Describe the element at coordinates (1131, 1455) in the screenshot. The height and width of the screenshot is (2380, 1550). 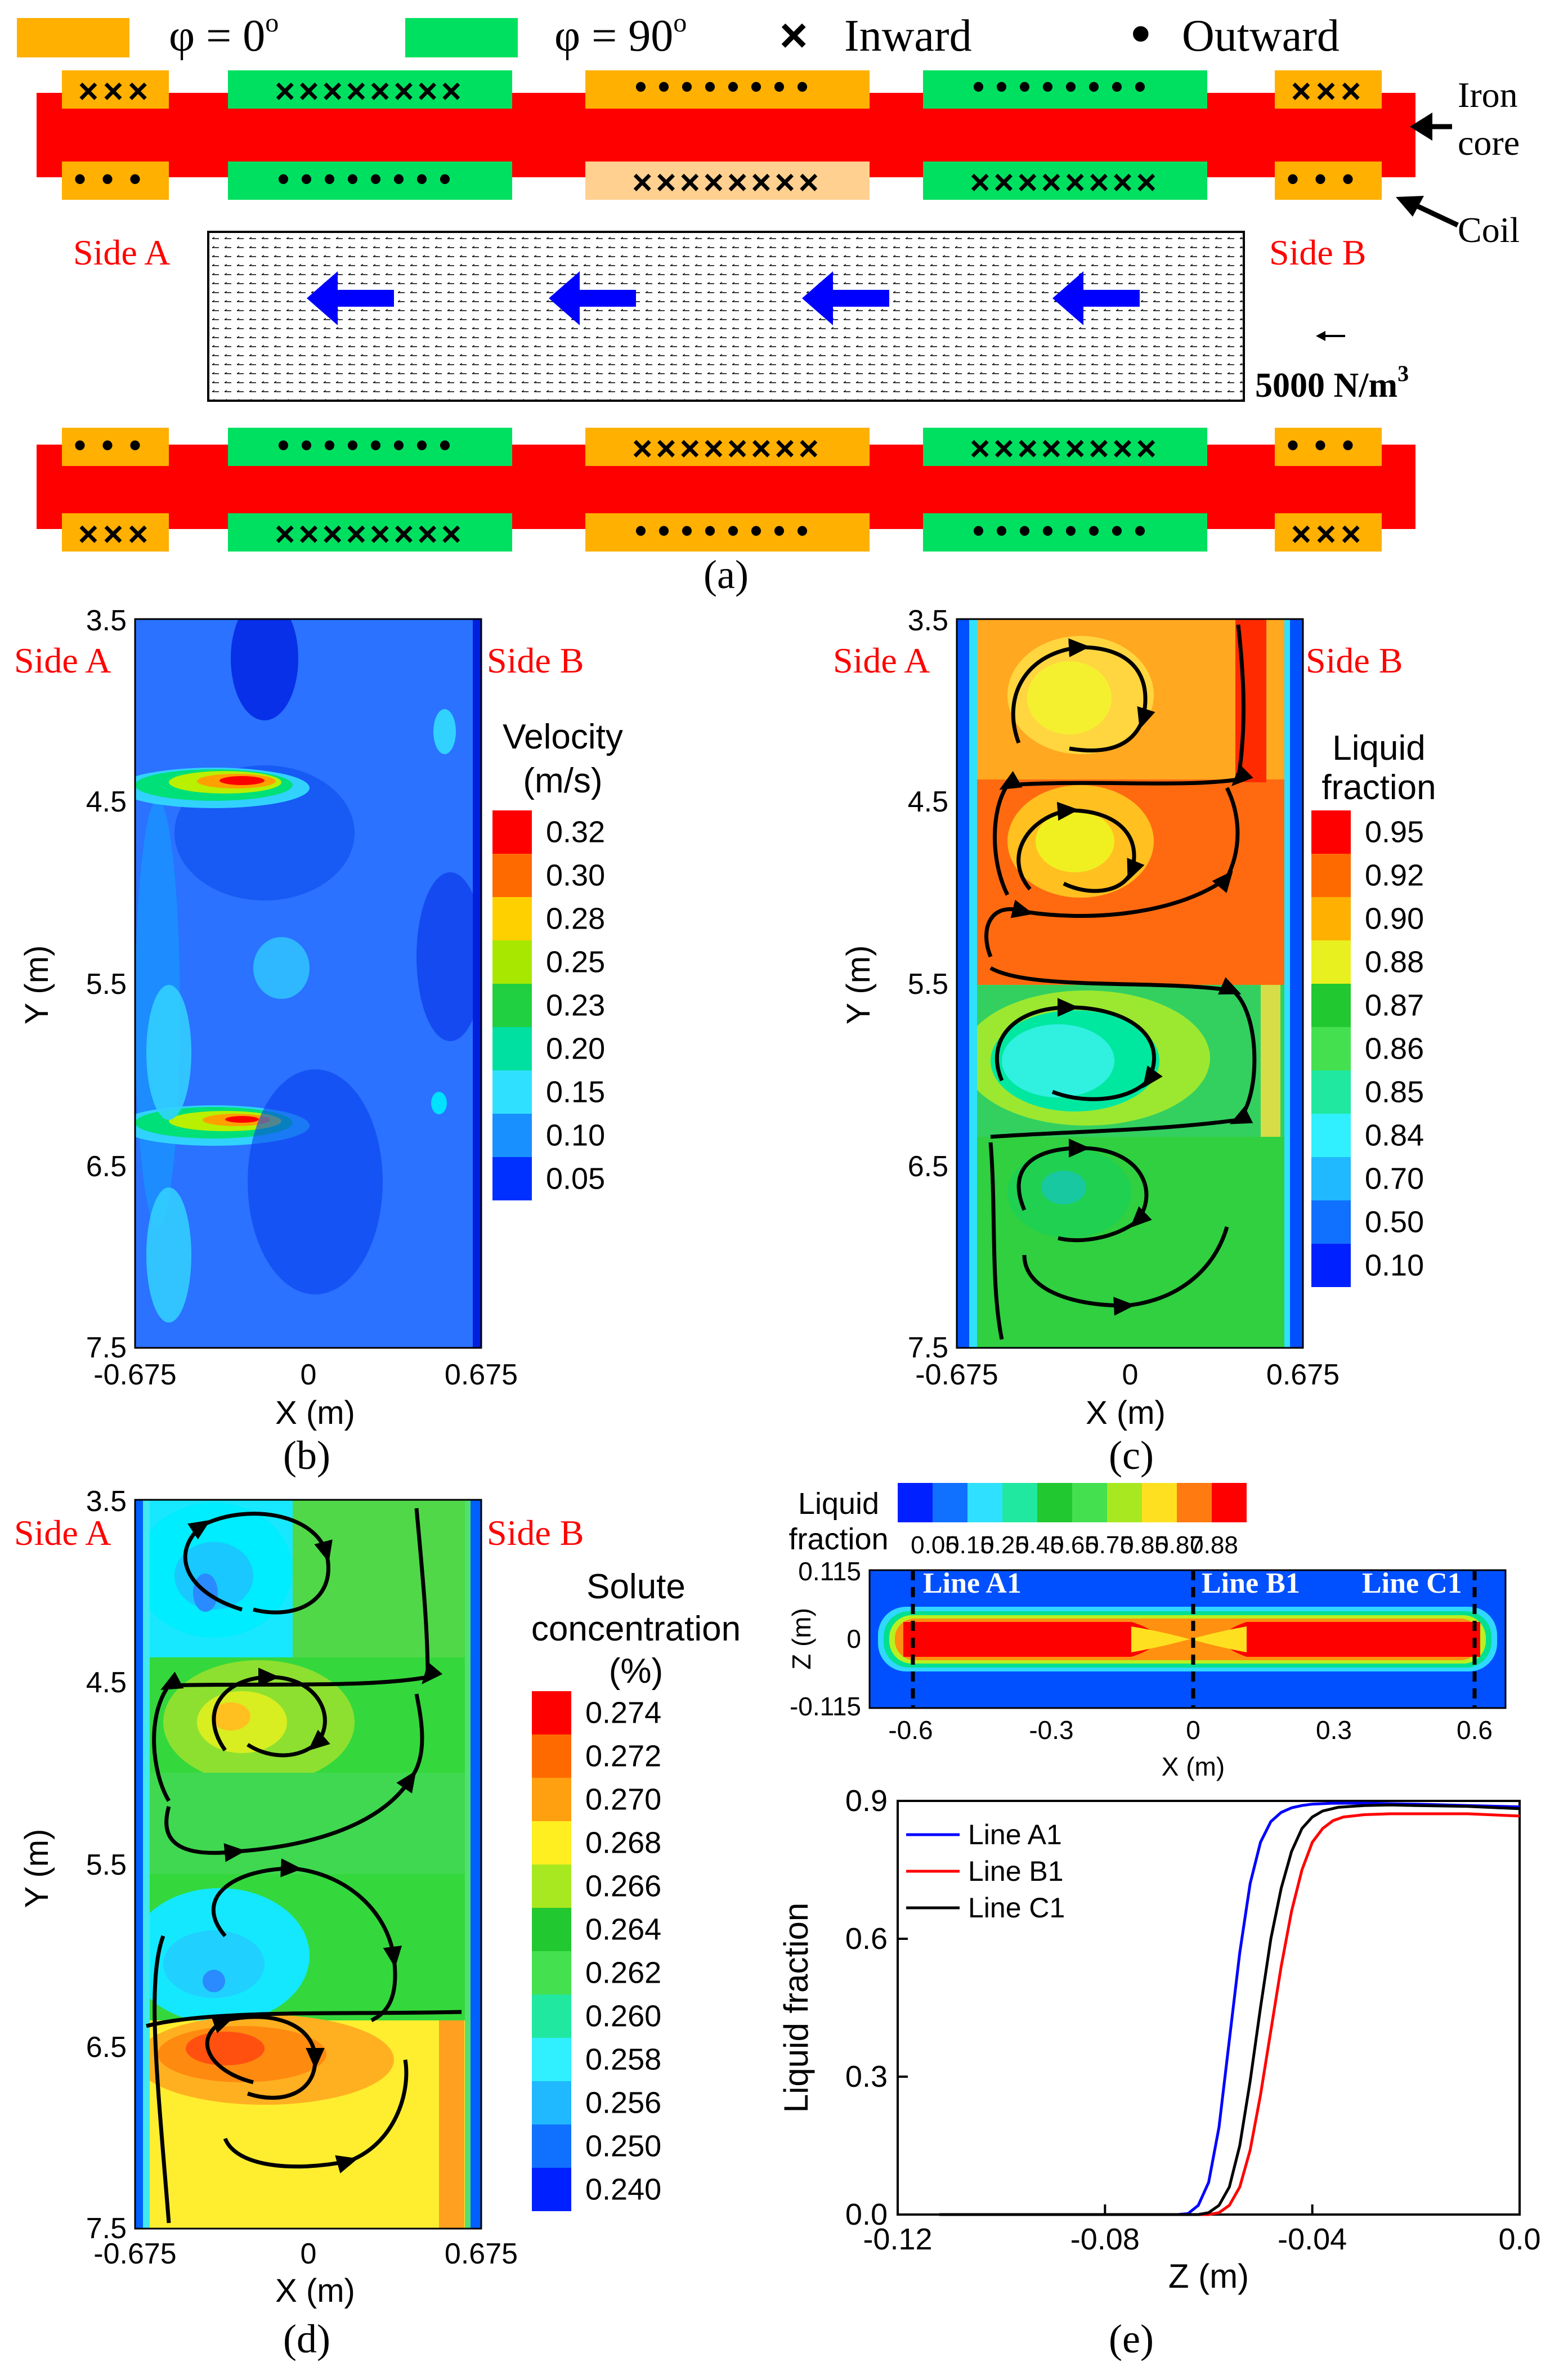
I see `panel-c-caption: (c)` at that location.